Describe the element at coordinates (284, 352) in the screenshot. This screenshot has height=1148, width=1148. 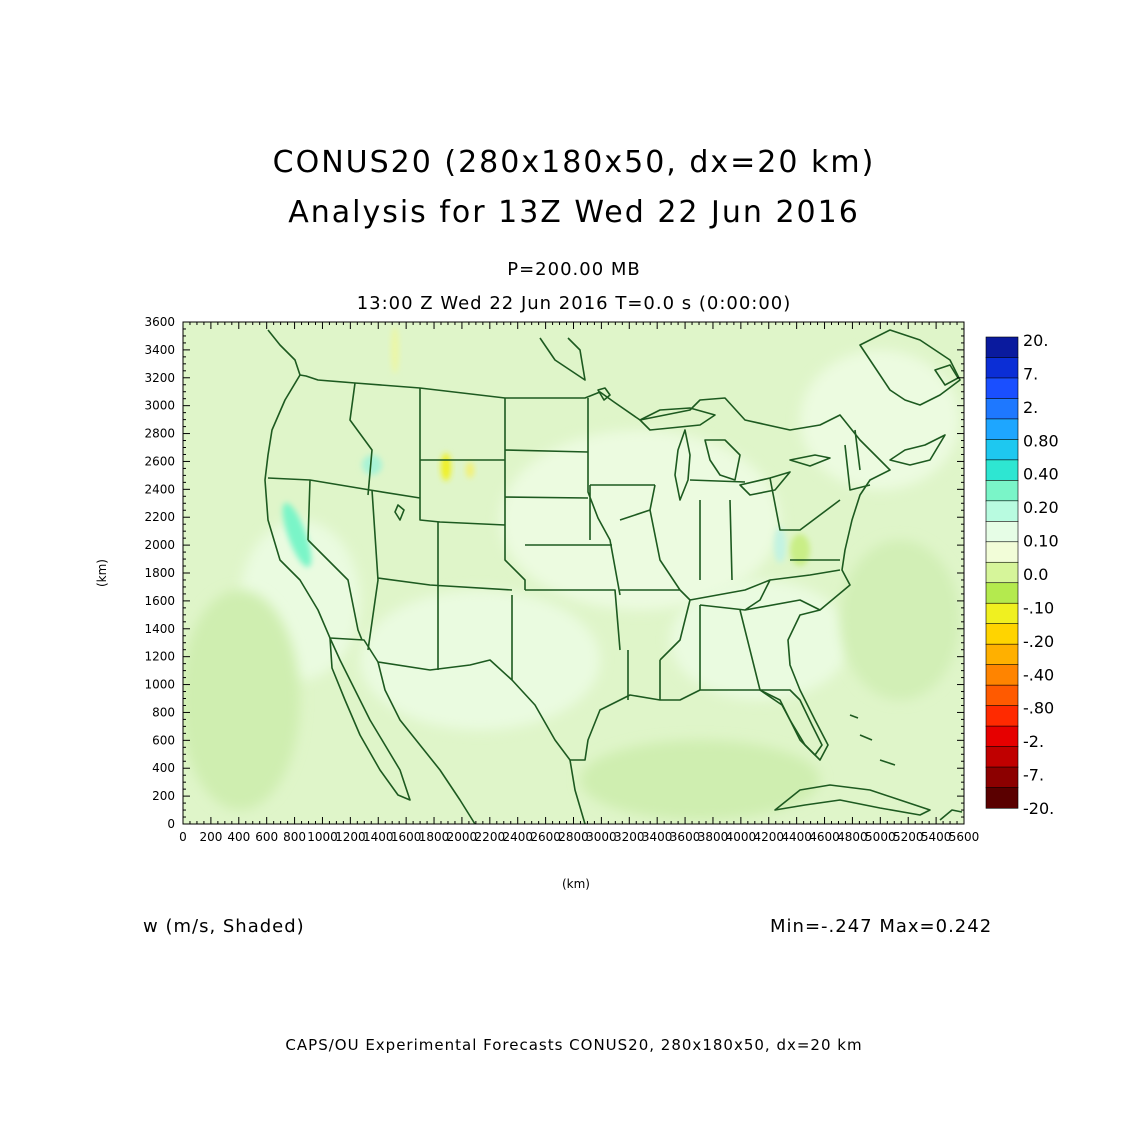
I see `canada-coast` at that location.